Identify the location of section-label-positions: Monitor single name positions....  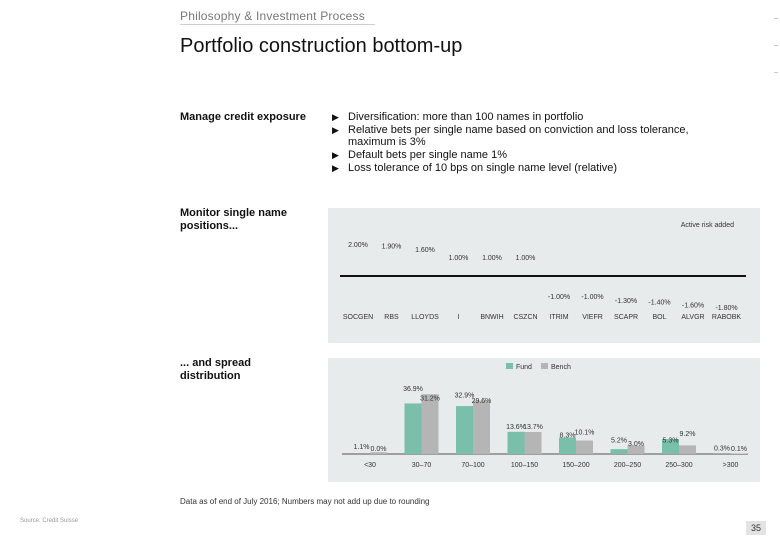
(233, 220).